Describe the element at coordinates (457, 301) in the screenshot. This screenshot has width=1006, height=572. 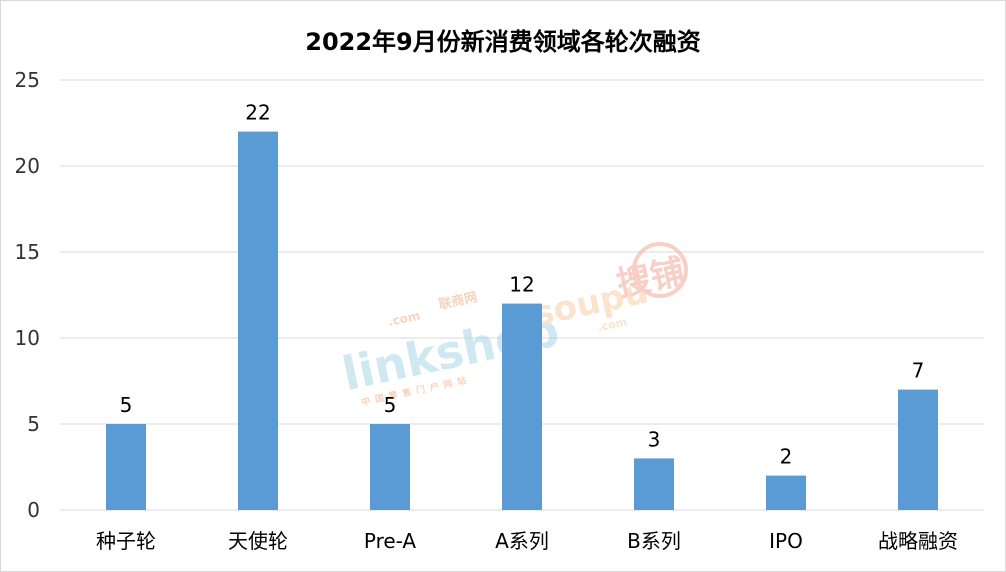
I see `watermark-linkshop-cn: 联商网` at that location.